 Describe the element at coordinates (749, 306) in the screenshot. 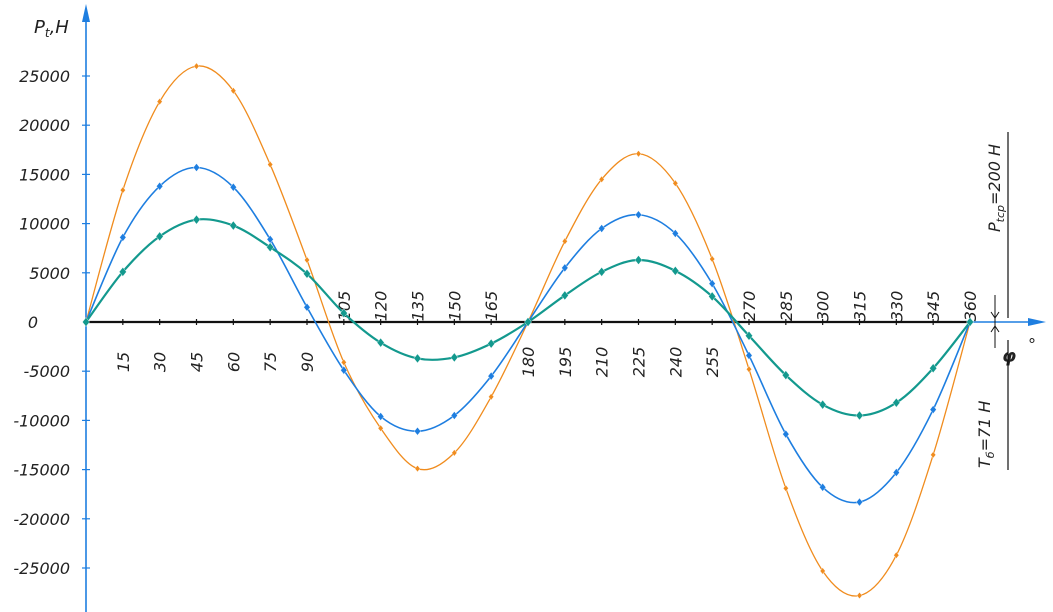

I see `x-tick-label: 270` at that location.